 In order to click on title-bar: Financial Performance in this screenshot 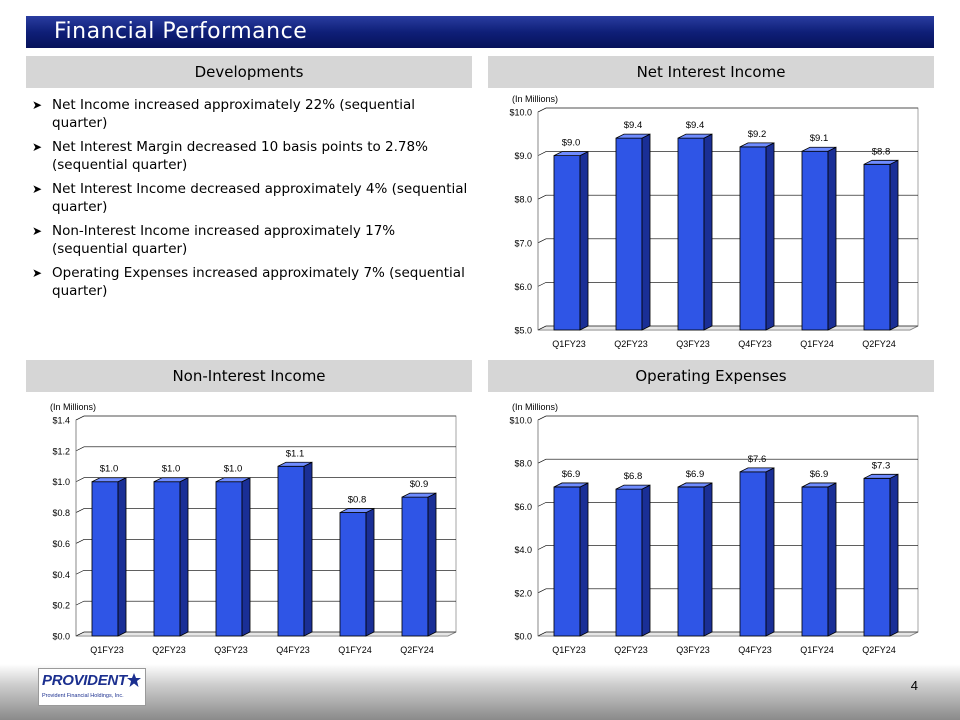, I will do `click(480, 32)`.